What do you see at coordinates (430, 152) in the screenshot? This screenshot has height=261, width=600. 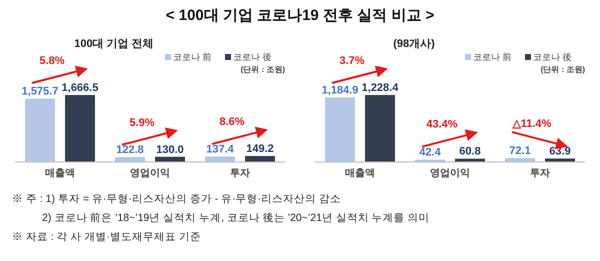 I see `data-label: 42.4` at bounding box center [430, 152].